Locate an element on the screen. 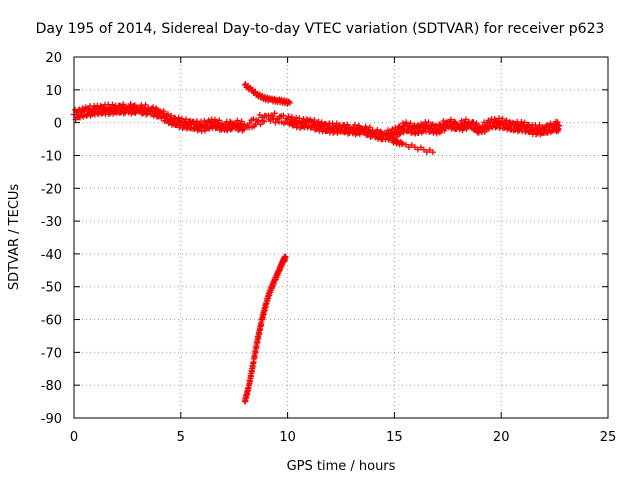 The width and height of the screenshot is (640, 480). y-tick-label: -70 is located at coordinates (51, 353).